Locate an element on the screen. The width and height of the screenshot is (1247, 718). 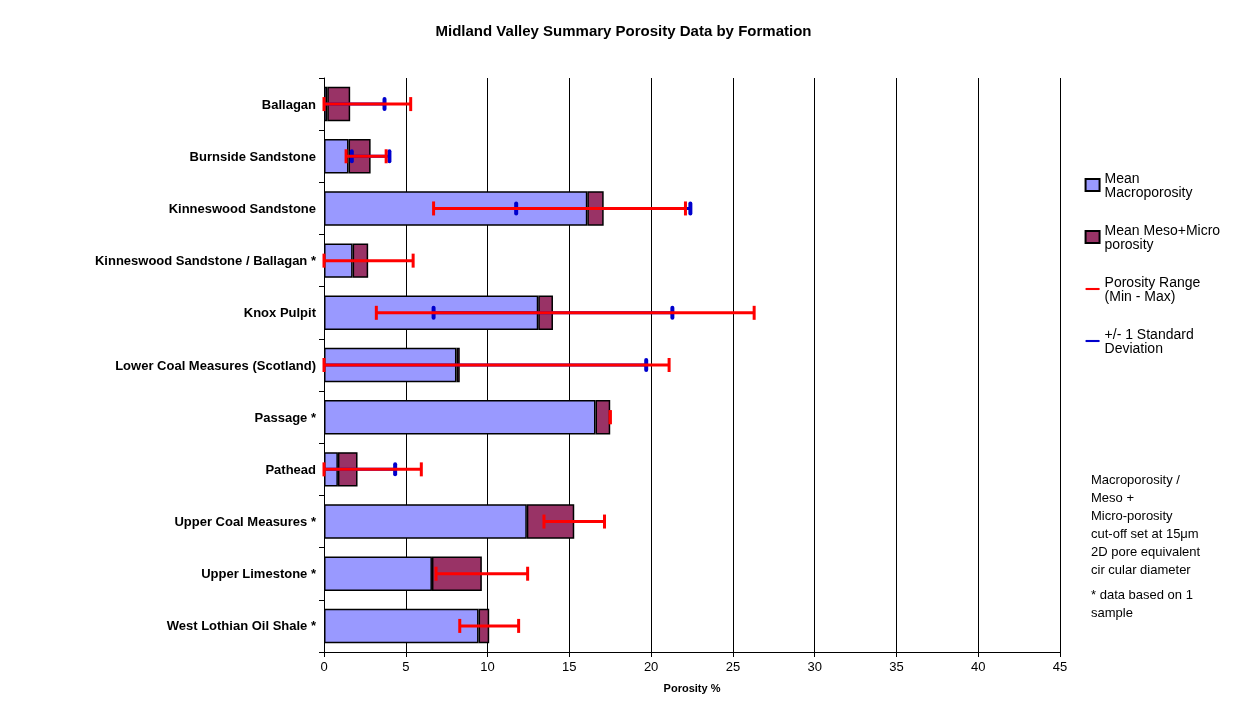
x-tick-label: 15 is located at coordinates (569, 666).